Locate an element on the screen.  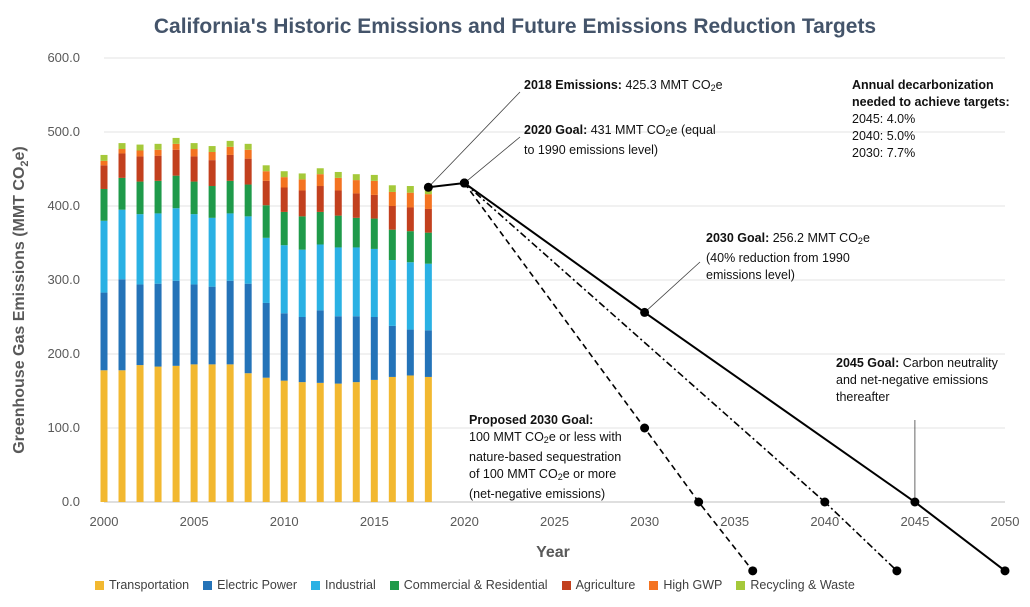
y-tick-label: 100.0 is located at coordinates (63, 427).